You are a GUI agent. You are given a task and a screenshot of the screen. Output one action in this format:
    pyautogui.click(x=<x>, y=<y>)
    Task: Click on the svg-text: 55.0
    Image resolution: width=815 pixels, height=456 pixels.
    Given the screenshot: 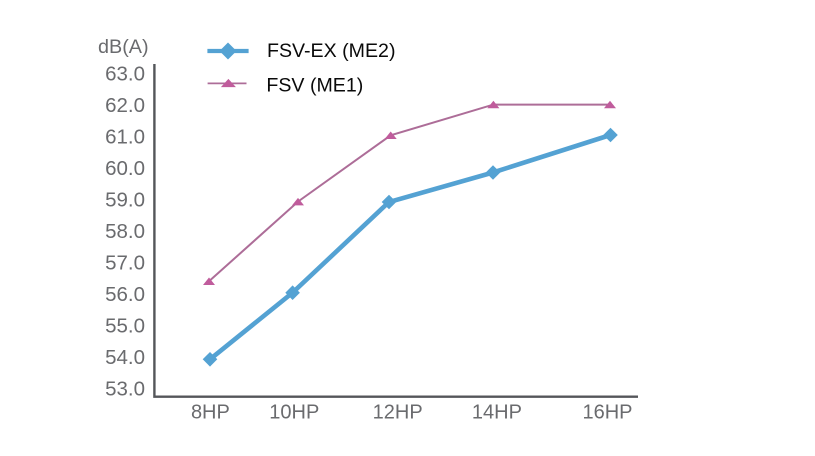 What is the action you would take?
    pyautogui.click(x=125, y=325)
    